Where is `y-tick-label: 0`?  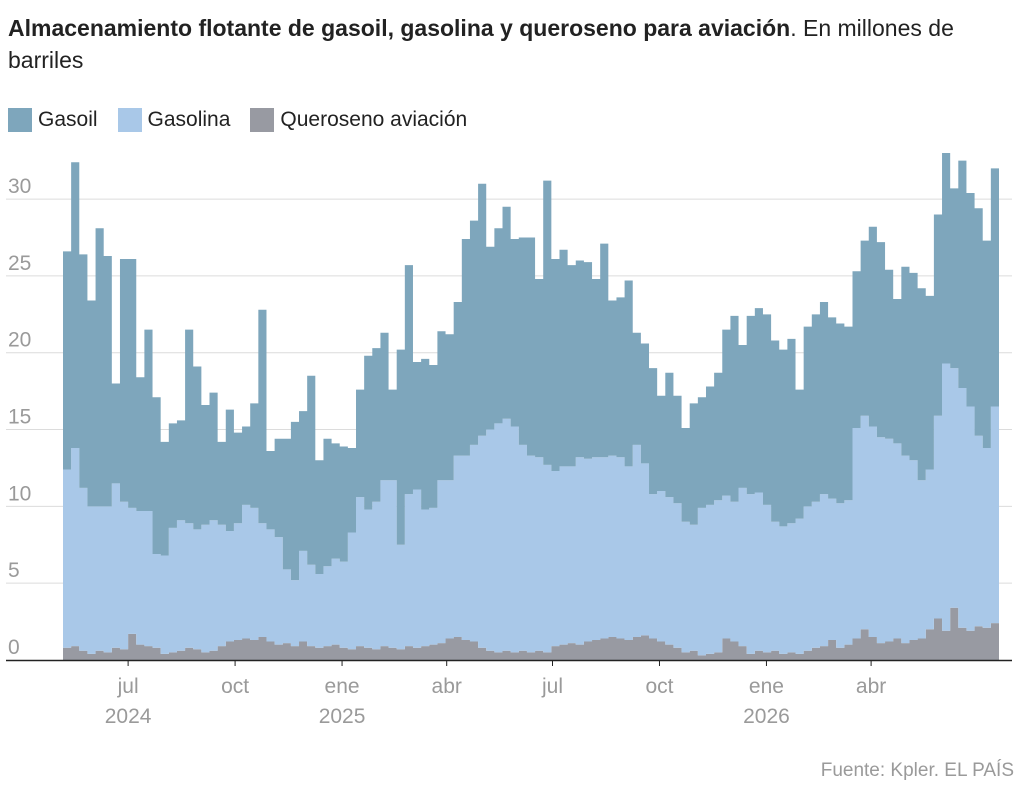 y-tick-label: 0 is located at coordinates (14, 647).